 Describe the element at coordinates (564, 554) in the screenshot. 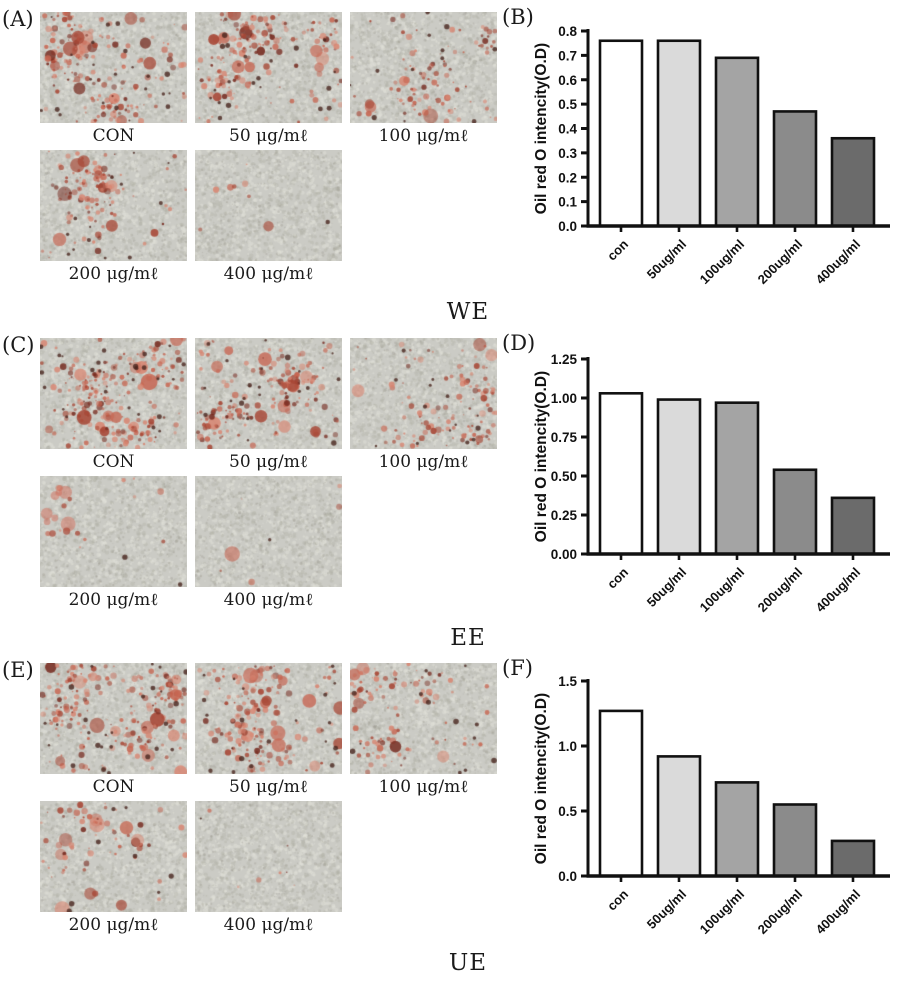

I see `y-tick-label: 0.00` at that location.